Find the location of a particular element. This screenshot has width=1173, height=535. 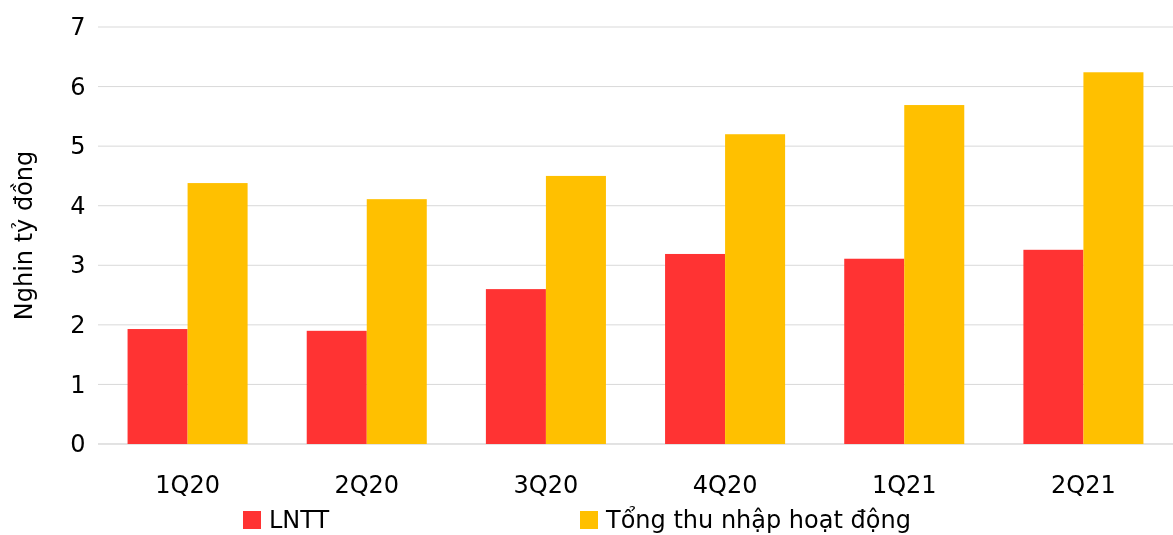

y-tick-label: 0 is located at coordinates (78, 444).